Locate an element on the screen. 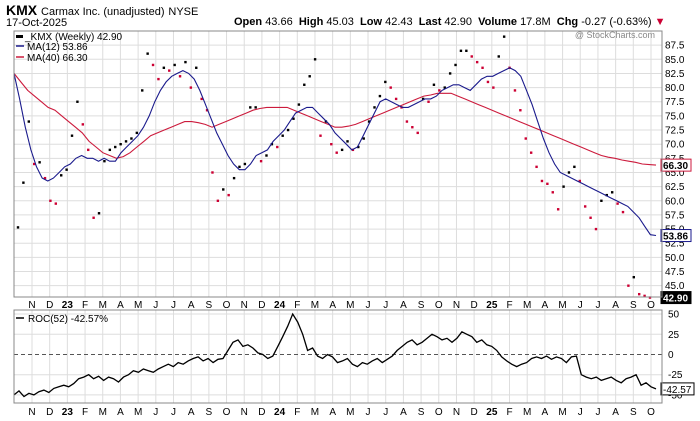  low-label: Low is located at coordinates (371, 22).